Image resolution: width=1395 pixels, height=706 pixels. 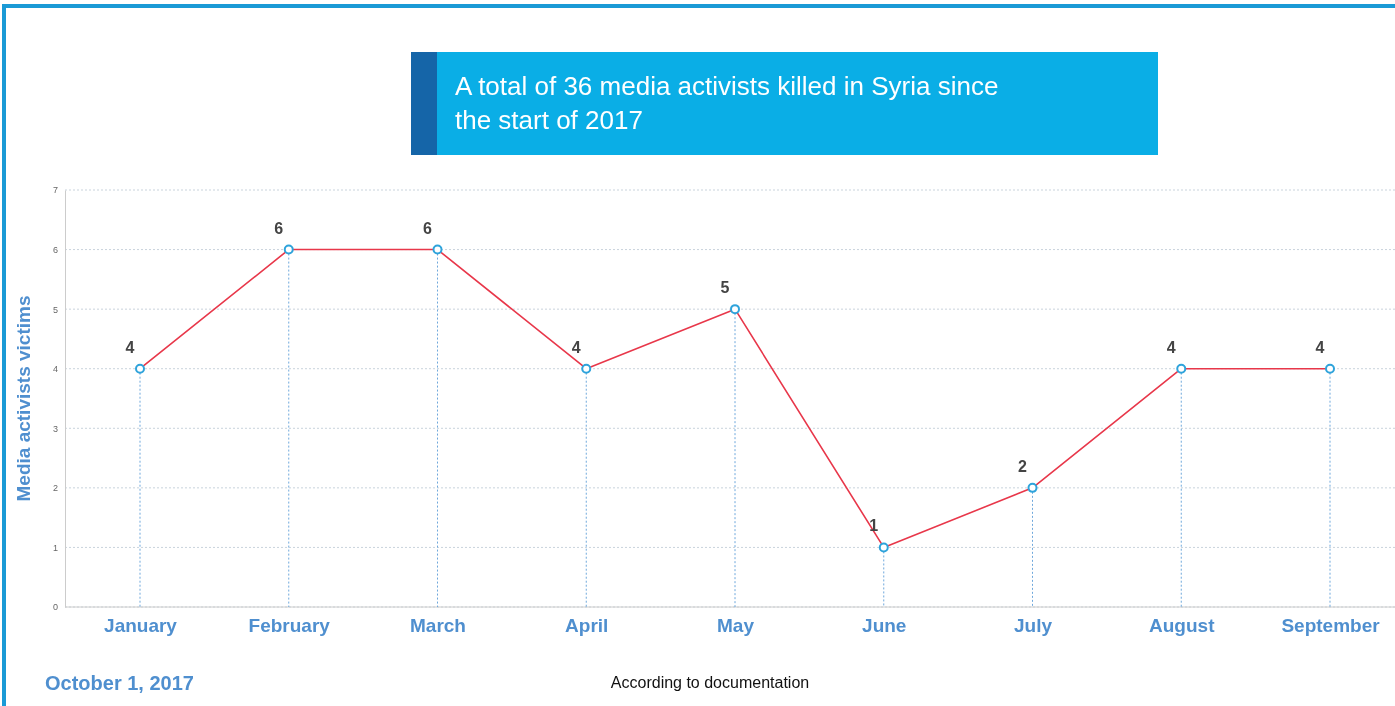 I want to click on y-axis-title: Media activists victims, so click(x=23, y=398).